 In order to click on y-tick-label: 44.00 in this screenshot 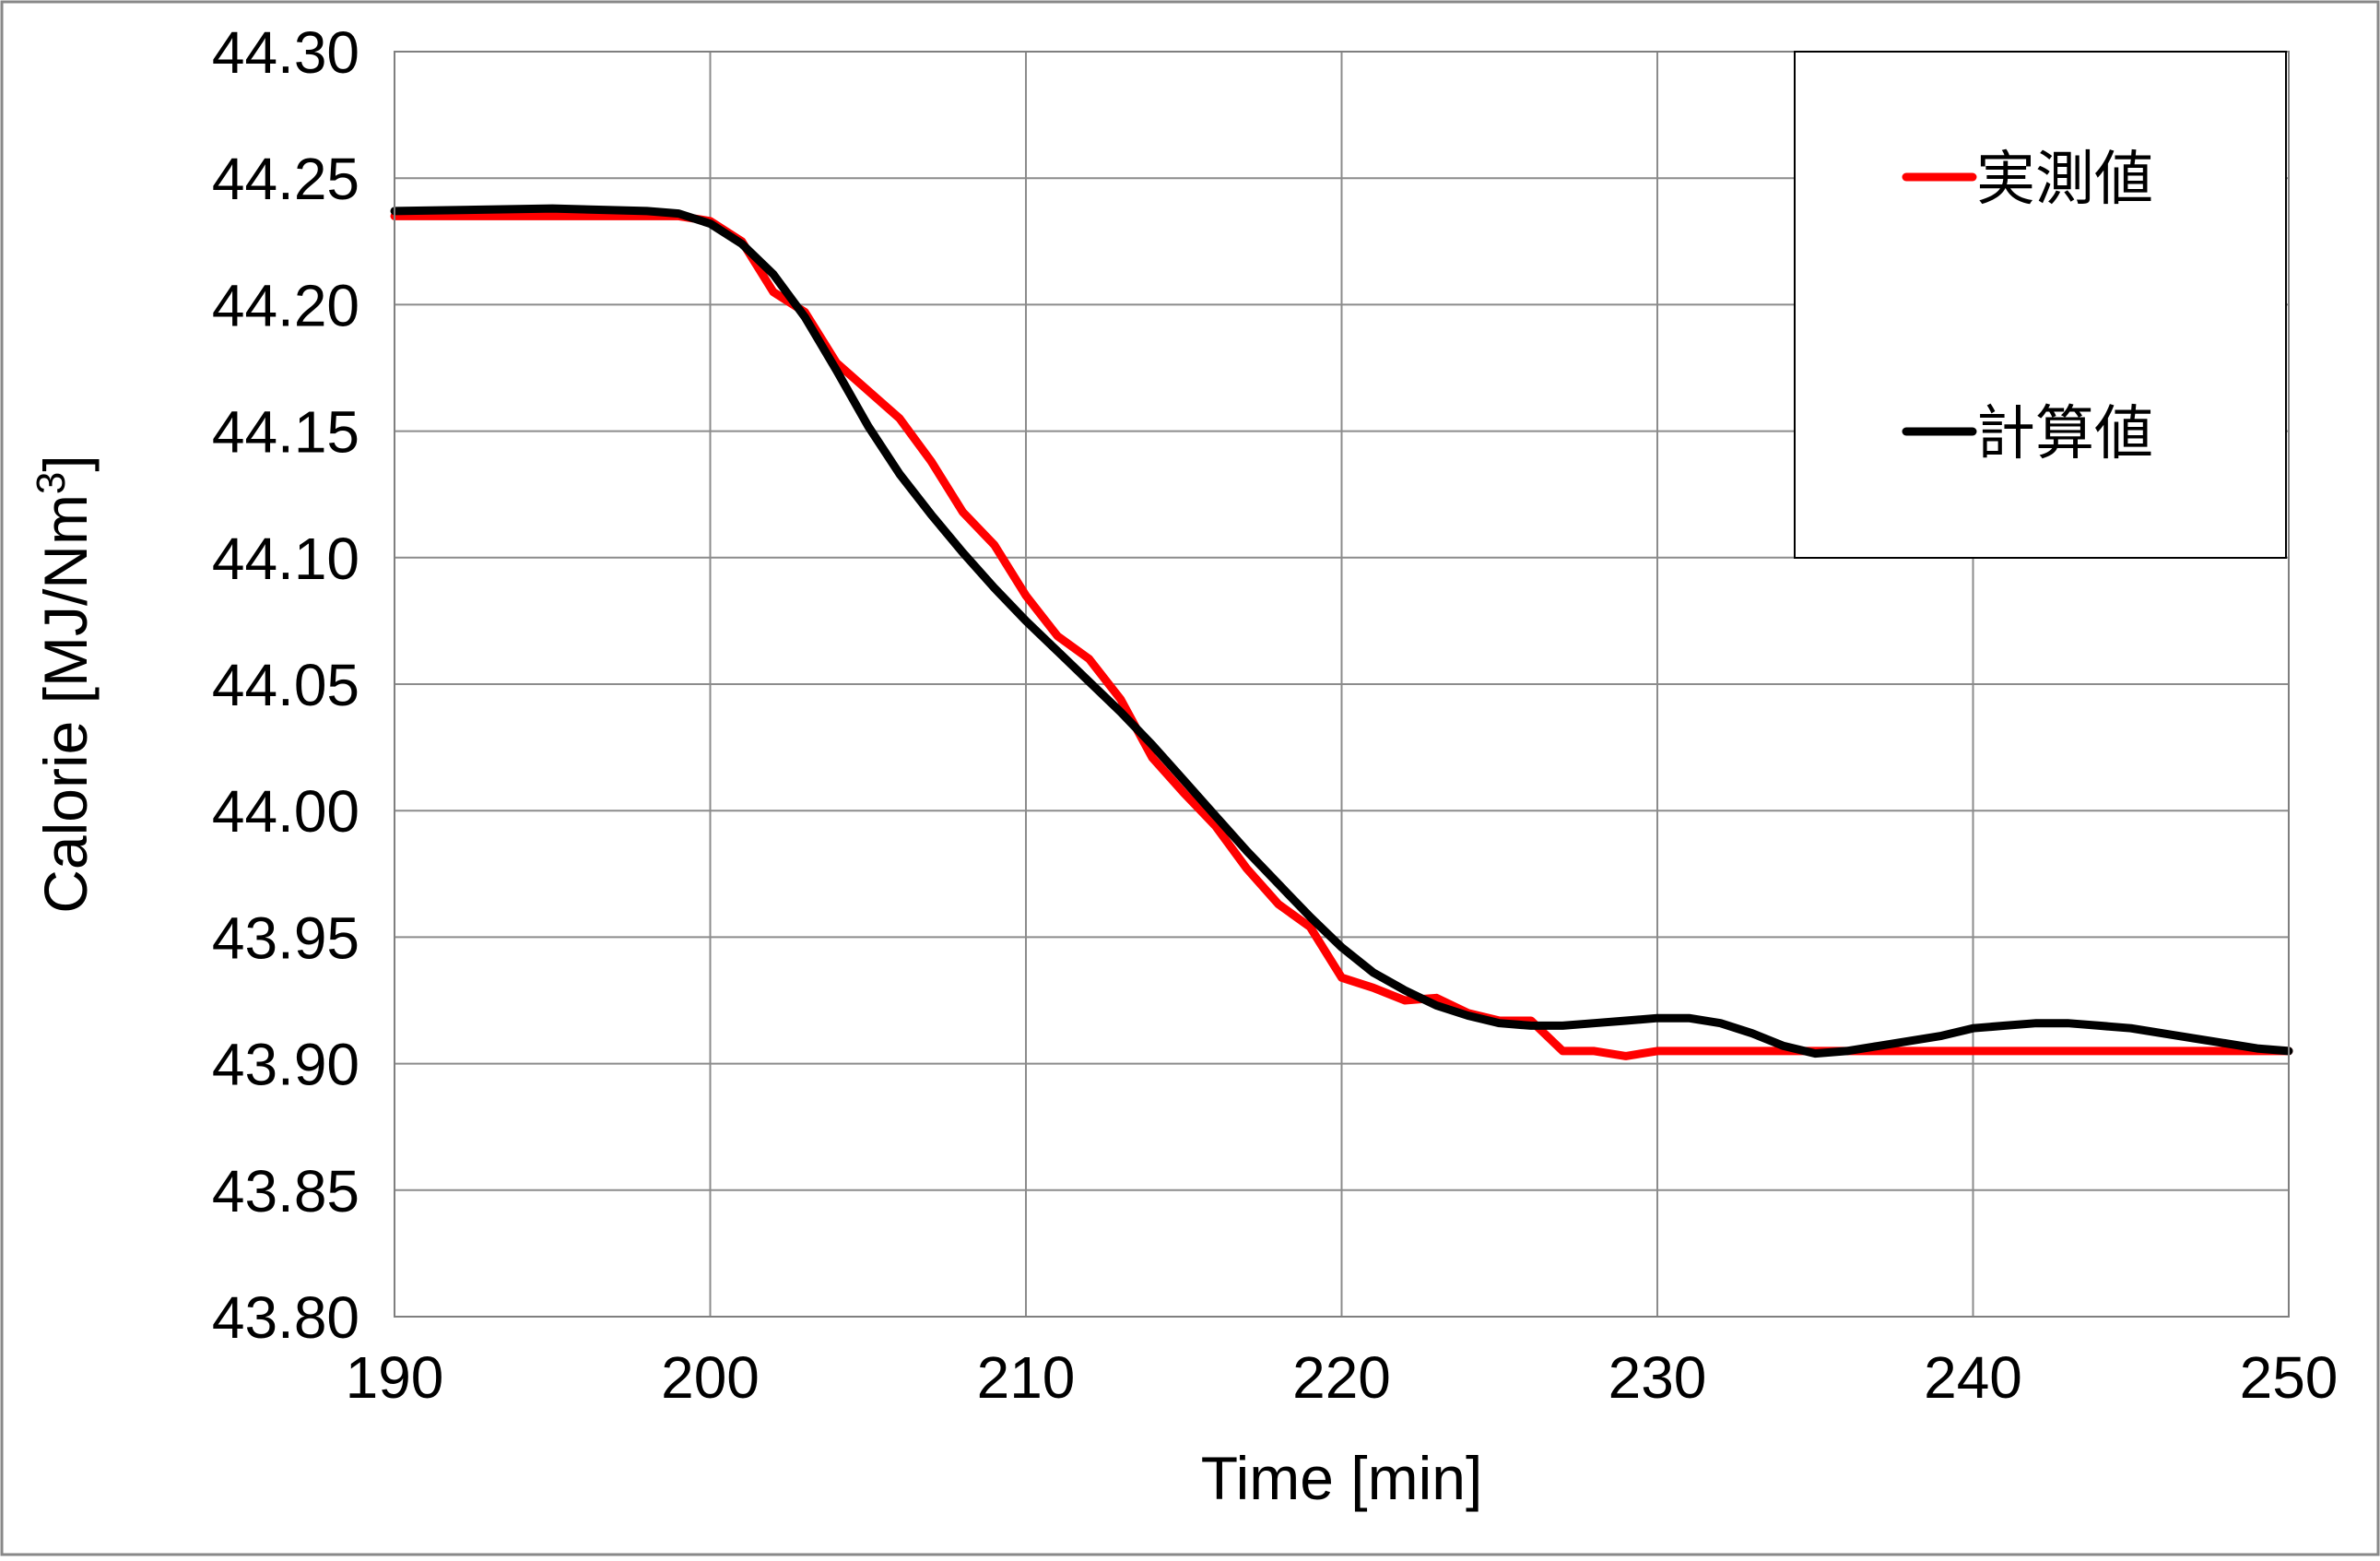, I will do `click(285, 811)`.